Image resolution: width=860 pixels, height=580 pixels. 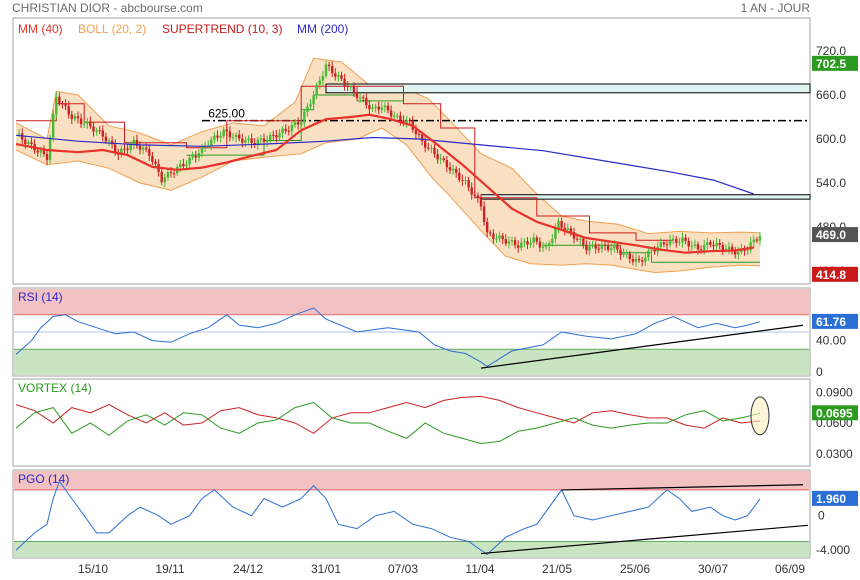 I want to click on price-tick-label: 540.0, so click(x=831, y=183).